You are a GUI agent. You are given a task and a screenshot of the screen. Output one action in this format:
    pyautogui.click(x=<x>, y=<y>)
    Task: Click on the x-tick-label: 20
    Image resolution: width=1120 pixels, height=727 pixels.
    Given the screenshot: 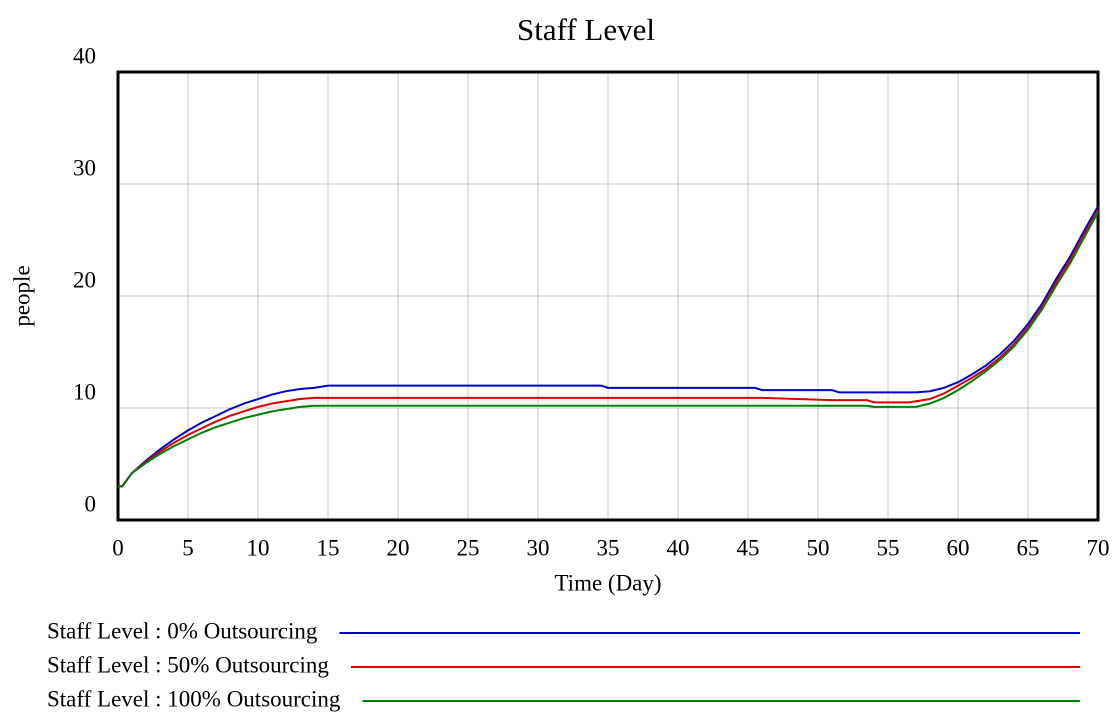 What is the action you would take?
    pyautogui.click(x=398, y=547)
    